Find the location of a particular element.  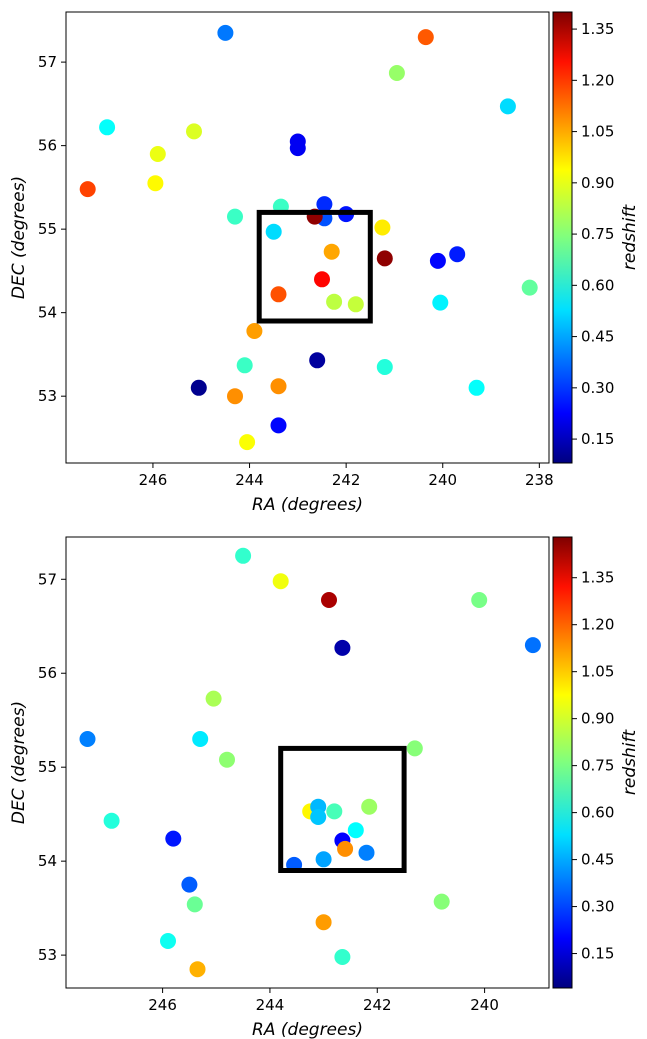

y-axis-label: DEC (degrees) is located at coordinates (19, 762).